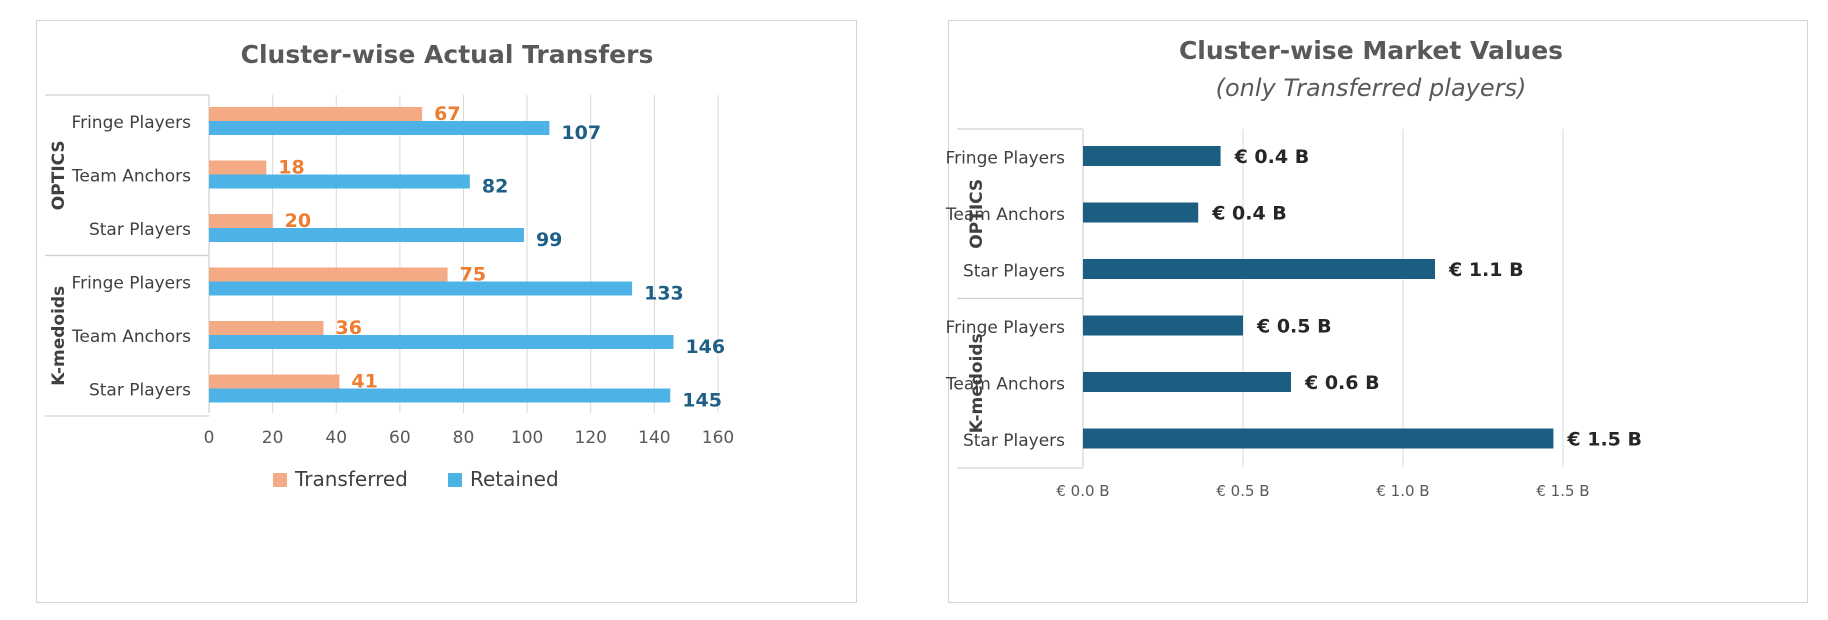 Image resolution: width=1828 pixels, height=620 pixels. What do you see at coordinates (718, 438) in the screenshot?
I see `x-tick-label: 160` at bounding box center [718, 438].